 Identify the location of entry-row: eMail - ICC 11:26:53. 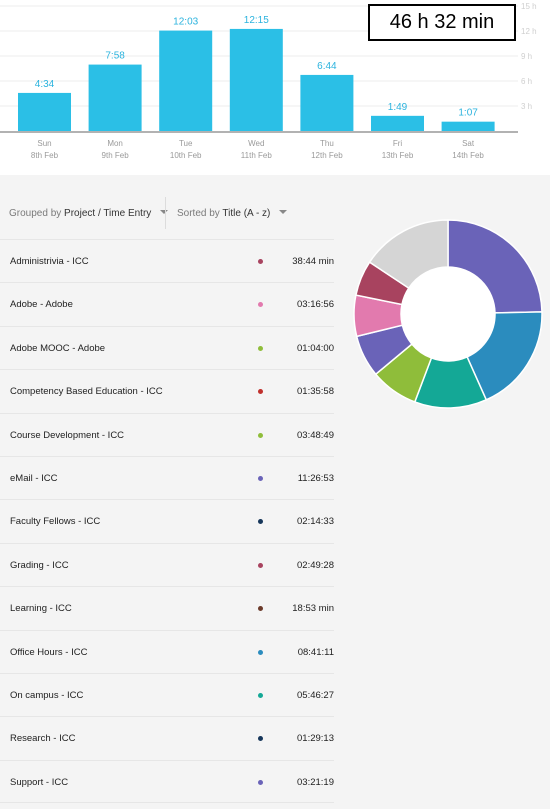
(167, 477).